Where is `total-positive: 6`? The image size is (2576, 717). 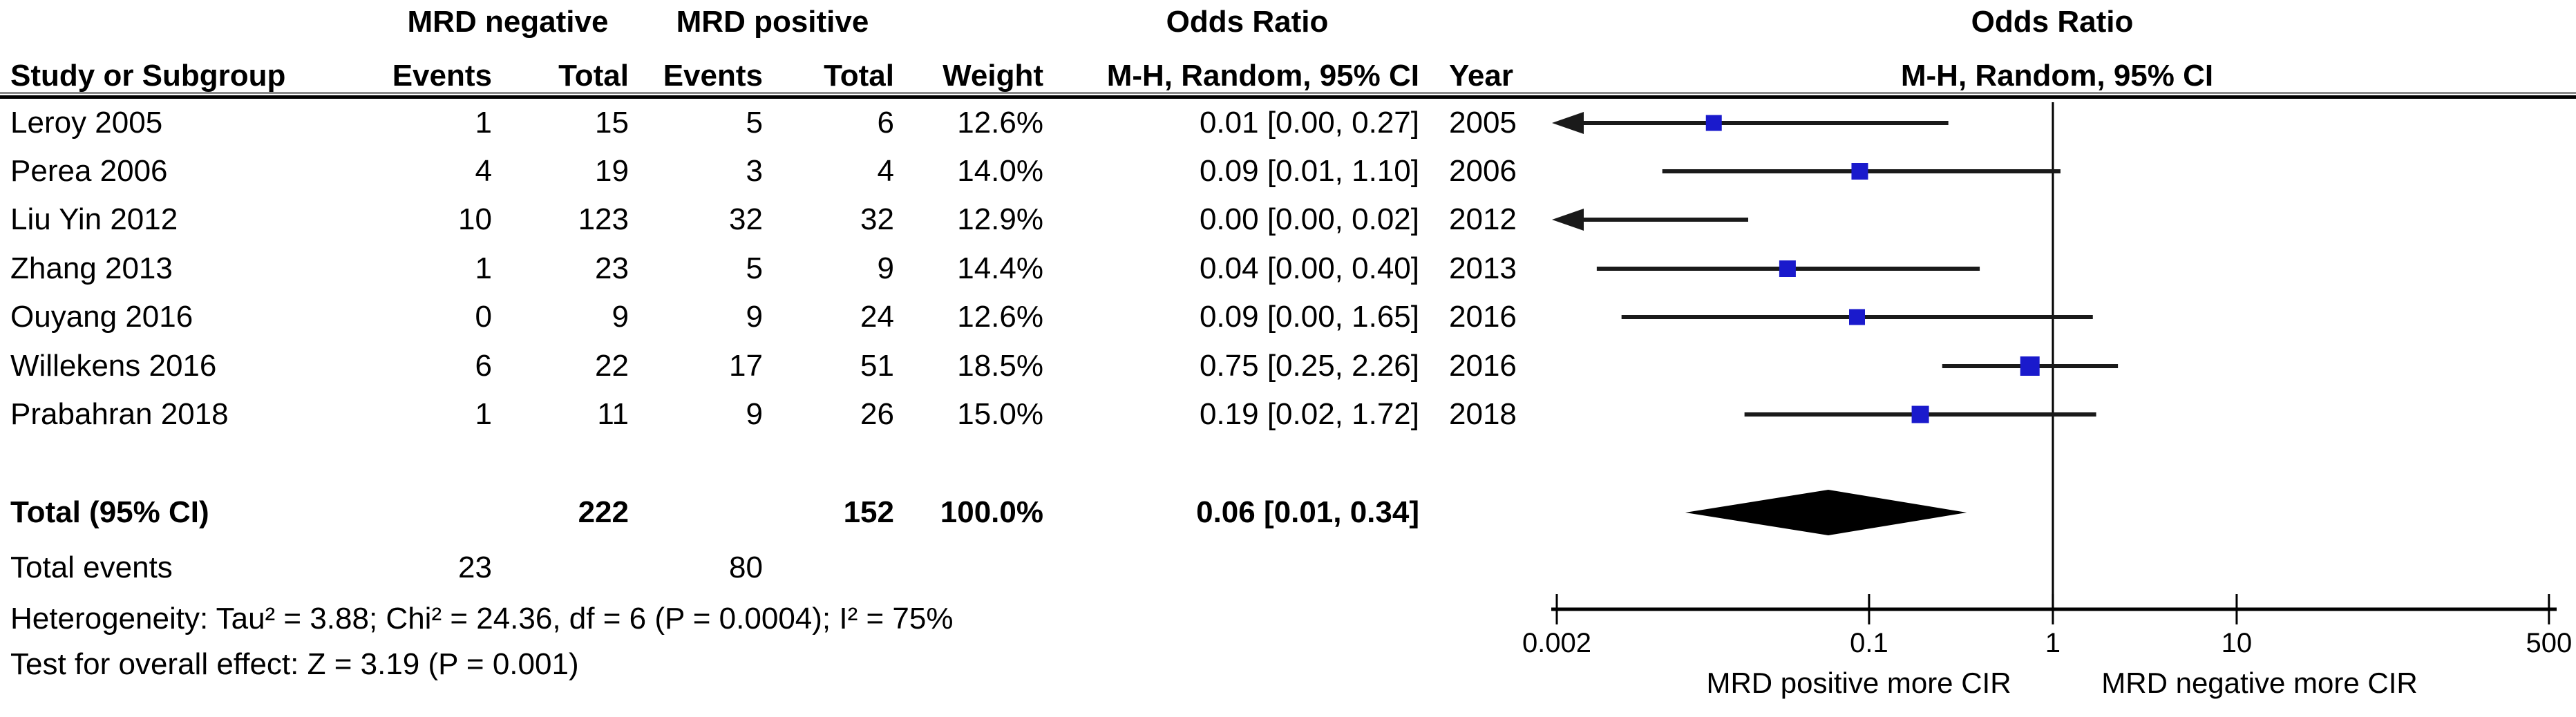
total-positive: 6 is located at coordinates (885, 123).